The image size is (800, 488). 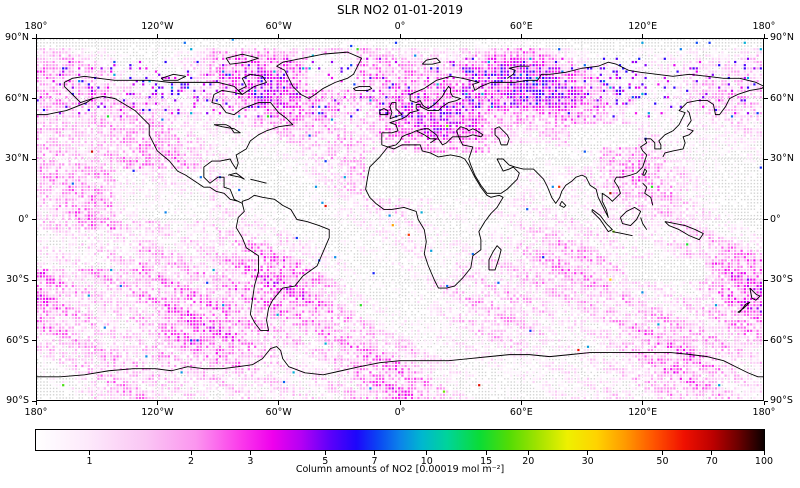 I want to click on lat-tick-label-left: 30°N, so click(x=17, y=158).